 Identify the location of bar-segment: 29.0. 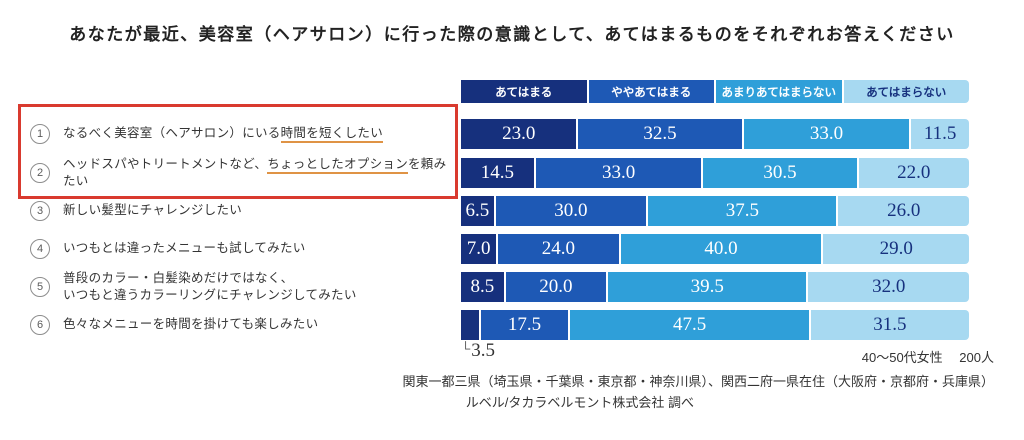
(896, 249).